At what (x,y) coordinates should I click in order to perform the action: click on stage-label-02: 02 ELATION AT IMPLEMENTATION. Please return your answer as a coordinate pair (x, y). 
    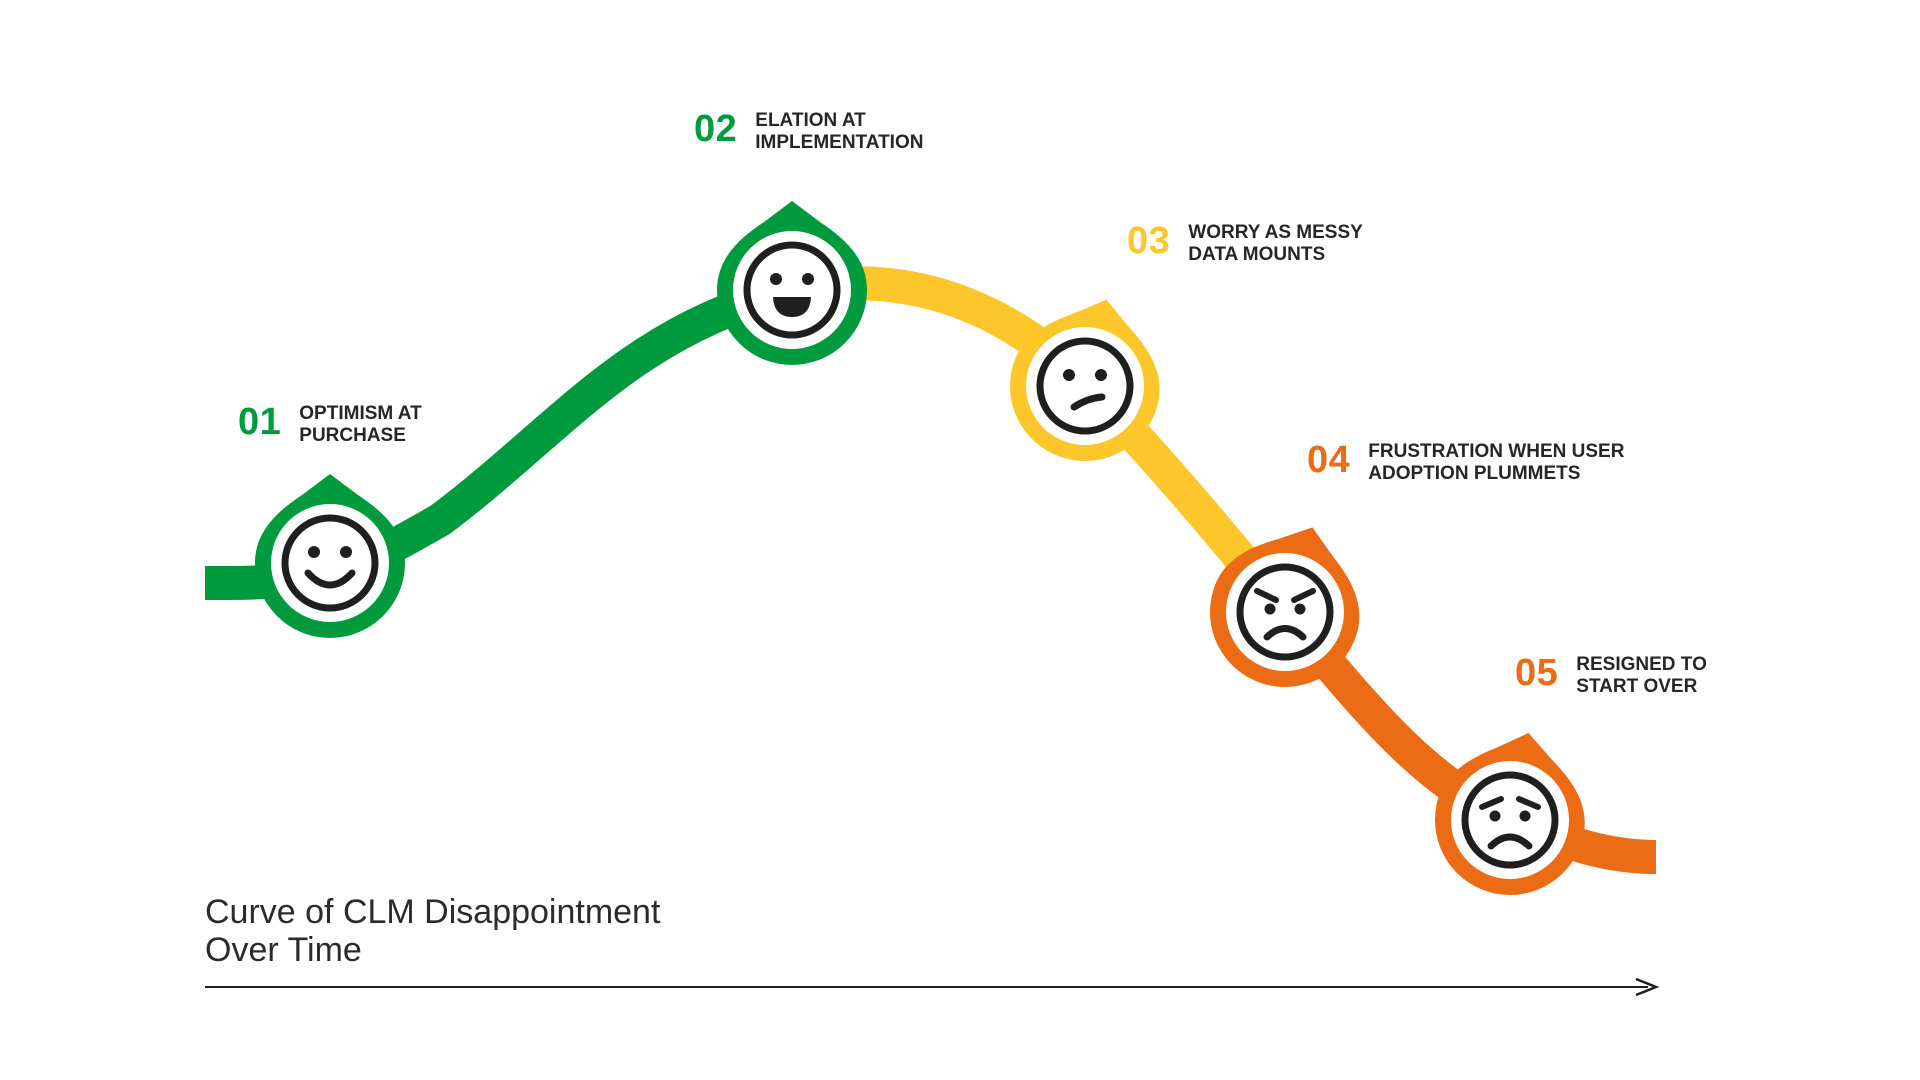
    Looking at the image, I should click on (808, 132).